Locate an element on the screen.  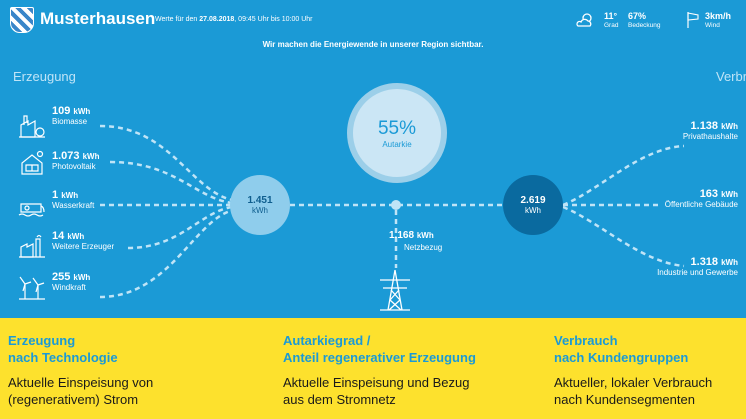
wind-label: Wind is located at coordinates (712, 25).